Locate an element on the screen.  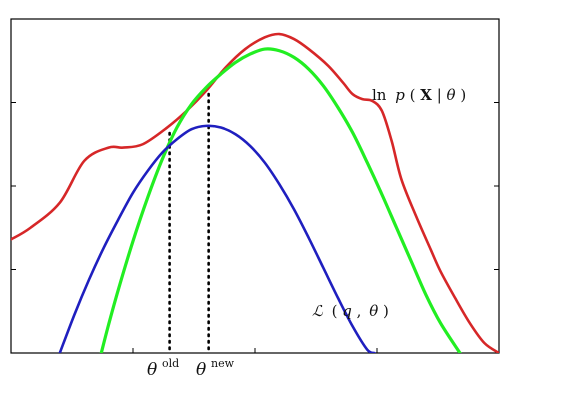
guide-lines is located at coordinates (189, 220).